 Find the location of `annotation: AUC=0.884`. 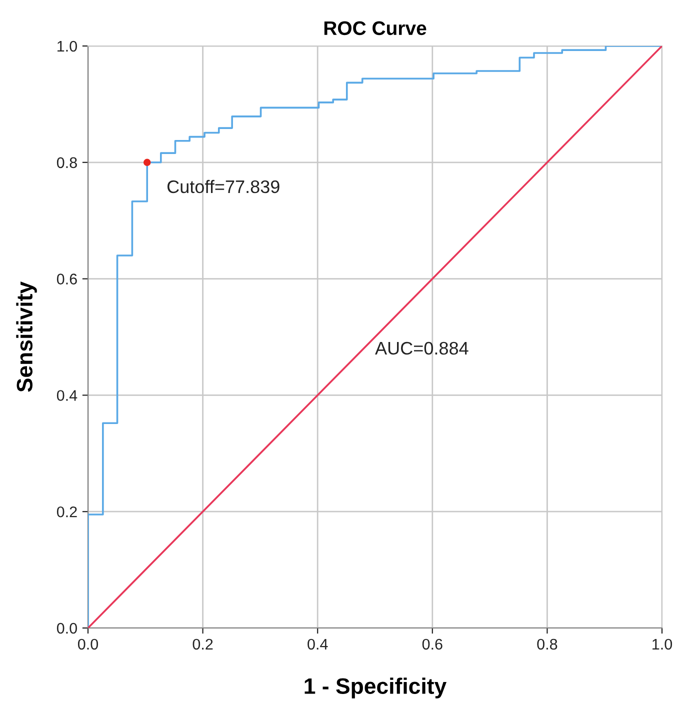

annotation: AUC=0.884 is located at coordinates (421, 348).